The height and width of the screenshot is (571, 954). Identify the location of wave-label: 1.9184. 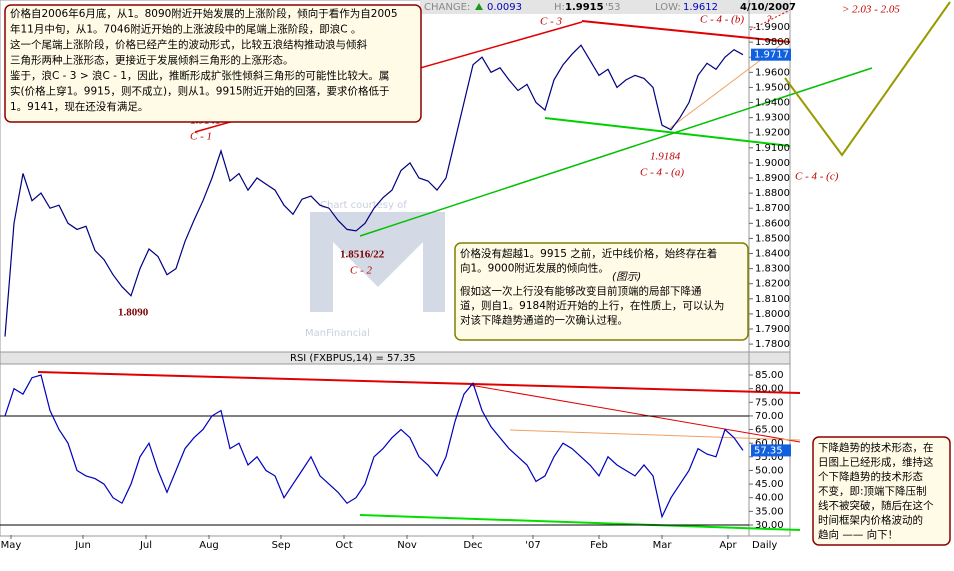
(665, 157).